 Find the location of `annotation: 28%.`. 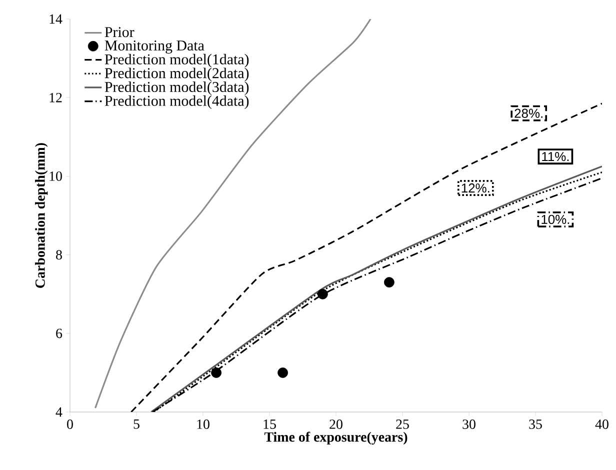

annotation: 28%. is located at coordinates (528, 113).